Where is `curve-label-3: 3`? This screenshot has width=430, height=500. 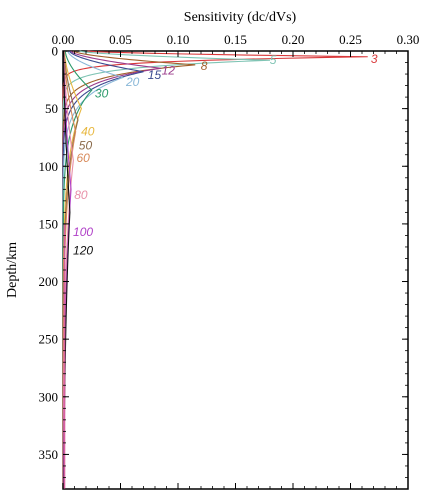 curve-label-3: 3 is located at coordinates (374, 59).